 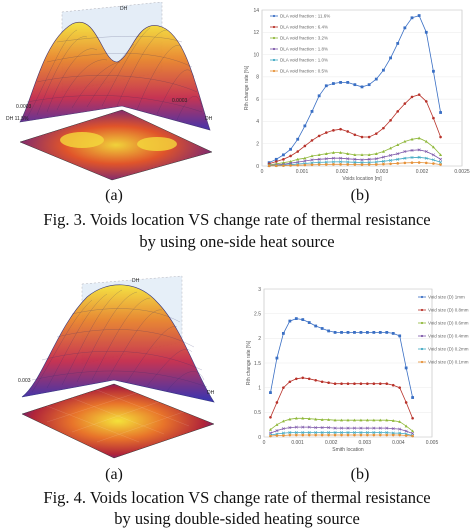 What do you see at coordinates (118, 421) in the screenshot?
I see `fig4-floor-map` at bounding box center [118, 421].